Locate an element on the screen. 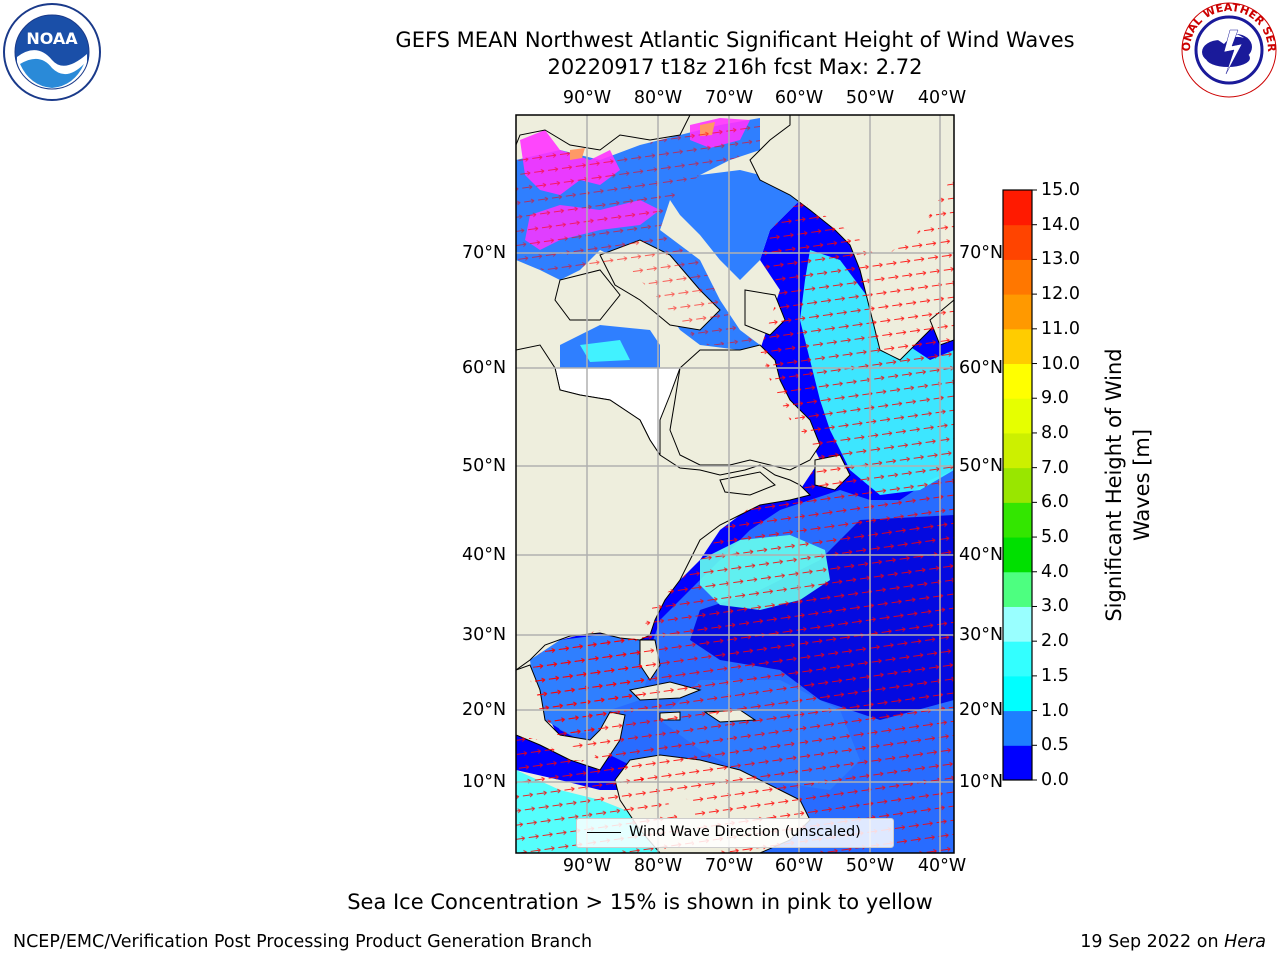  generation-system: Hera is located at coordinates (1245, 942).